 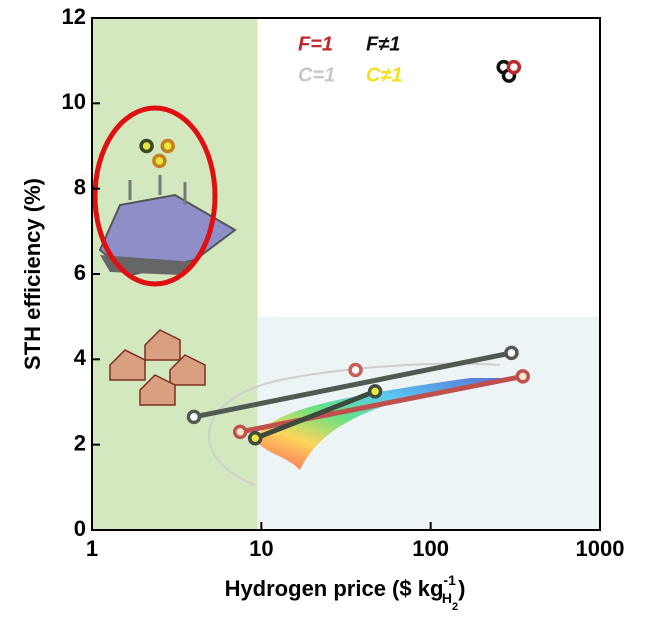 What do you see at coordinates (600, 548) in the screenshot?
I see `x-tick-label: 1000` at bounding box center [600, 548].